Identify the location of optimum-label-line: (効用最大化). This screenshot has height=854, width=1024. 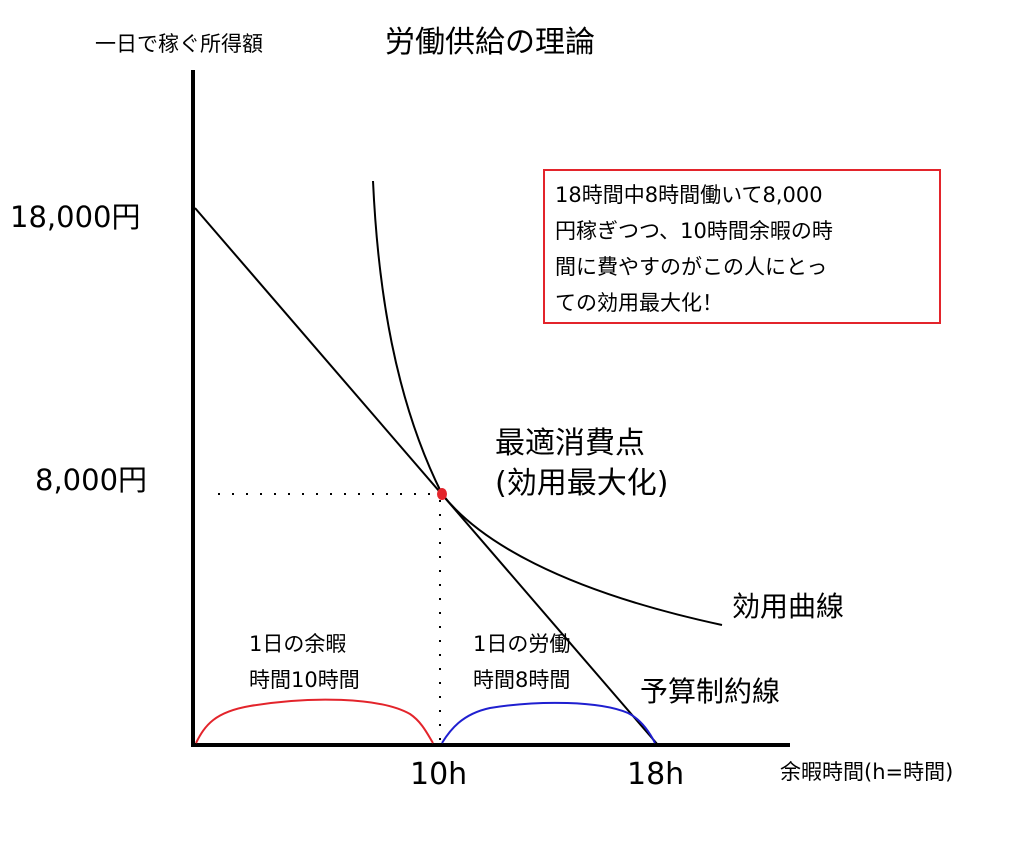
(582, 483).